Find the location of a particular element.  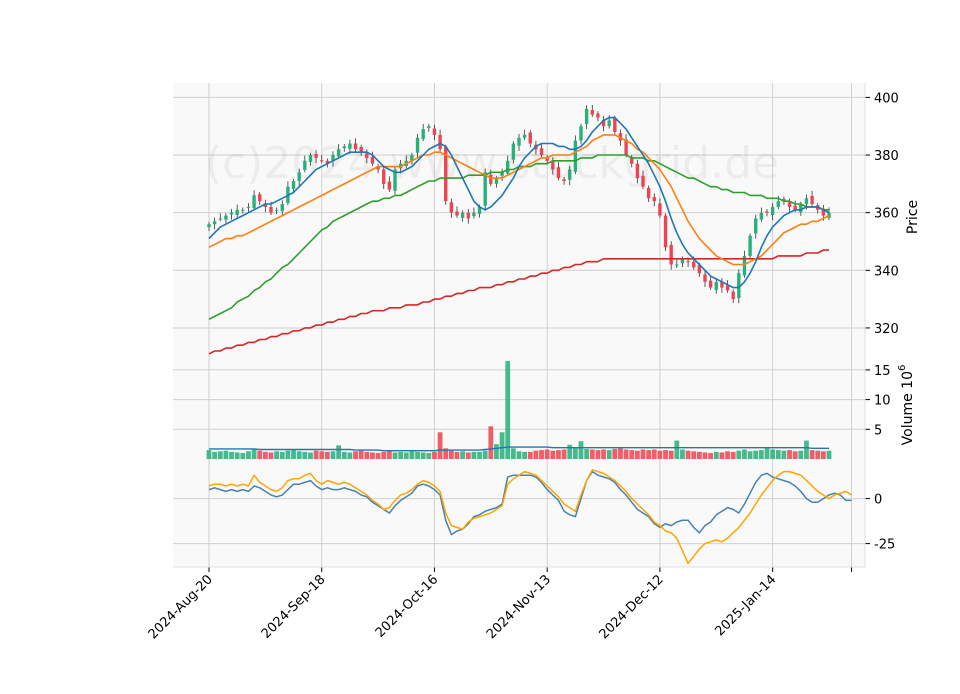

svg-text: Volume 106 is located at coordinates (906, 405).